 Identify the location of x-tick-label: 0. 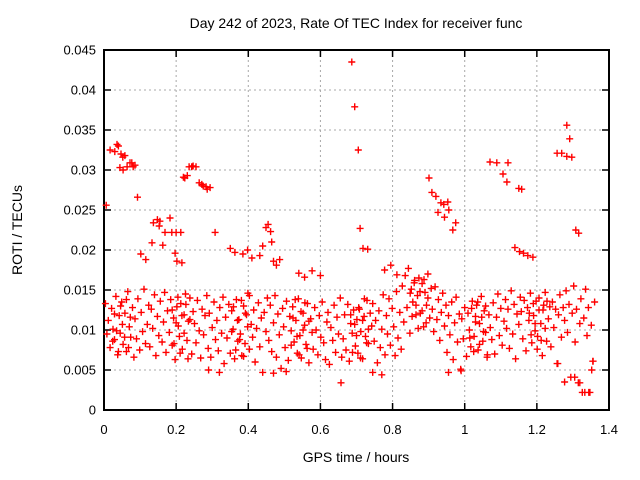
(103, 429).